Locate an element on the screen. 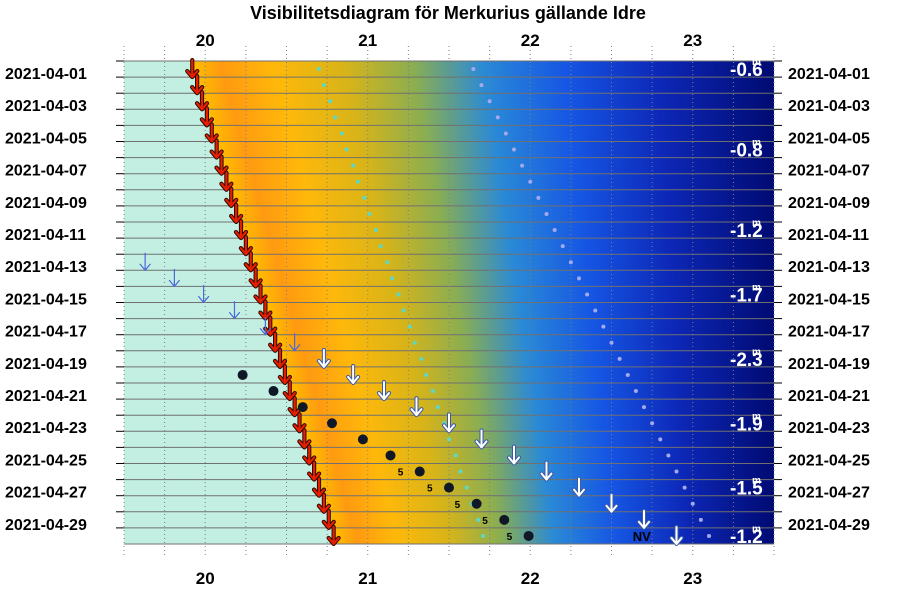 Image resolution: width=900 pixels, height=606 pixels. date-label-right: 2021-04-01 is located at coordinates (829, 74).